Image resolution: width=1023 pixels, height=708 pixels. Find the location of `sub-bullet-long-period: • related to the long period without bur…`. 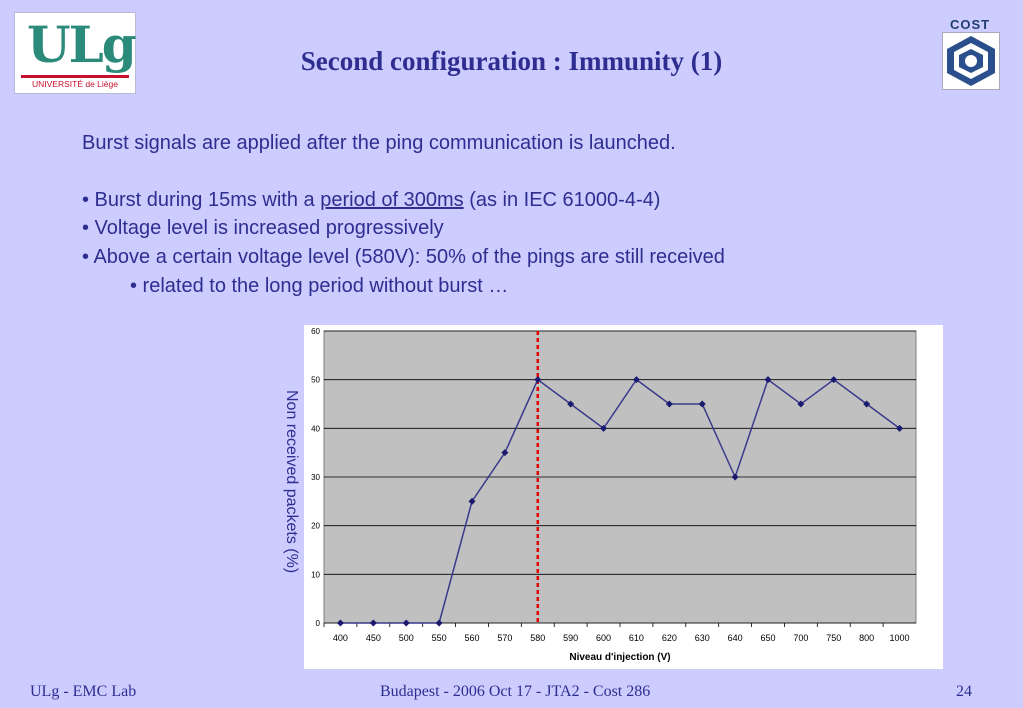

sub-bullet-long-period: • related to the long period without bur… is located at coordinates (319, 286).